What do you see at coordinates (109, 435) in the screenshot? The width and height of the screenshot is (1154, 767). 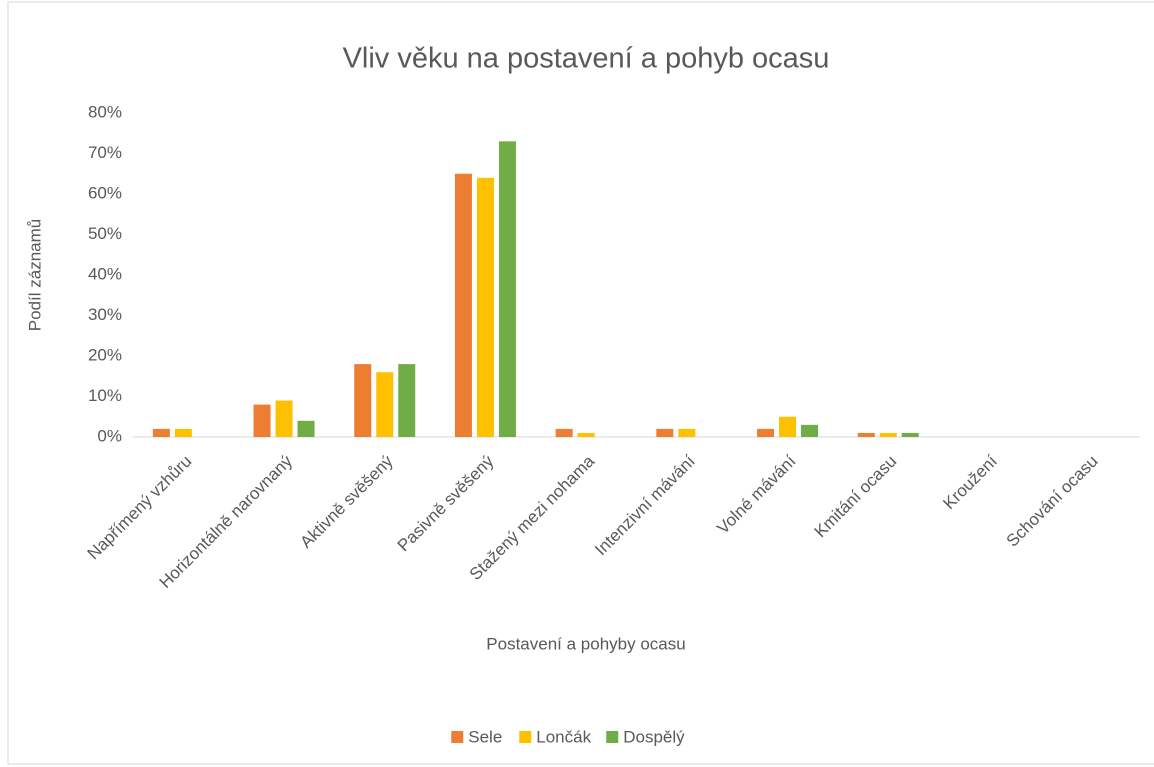 I see `y-tick-label: 0%` at bounding box center [109, 435].